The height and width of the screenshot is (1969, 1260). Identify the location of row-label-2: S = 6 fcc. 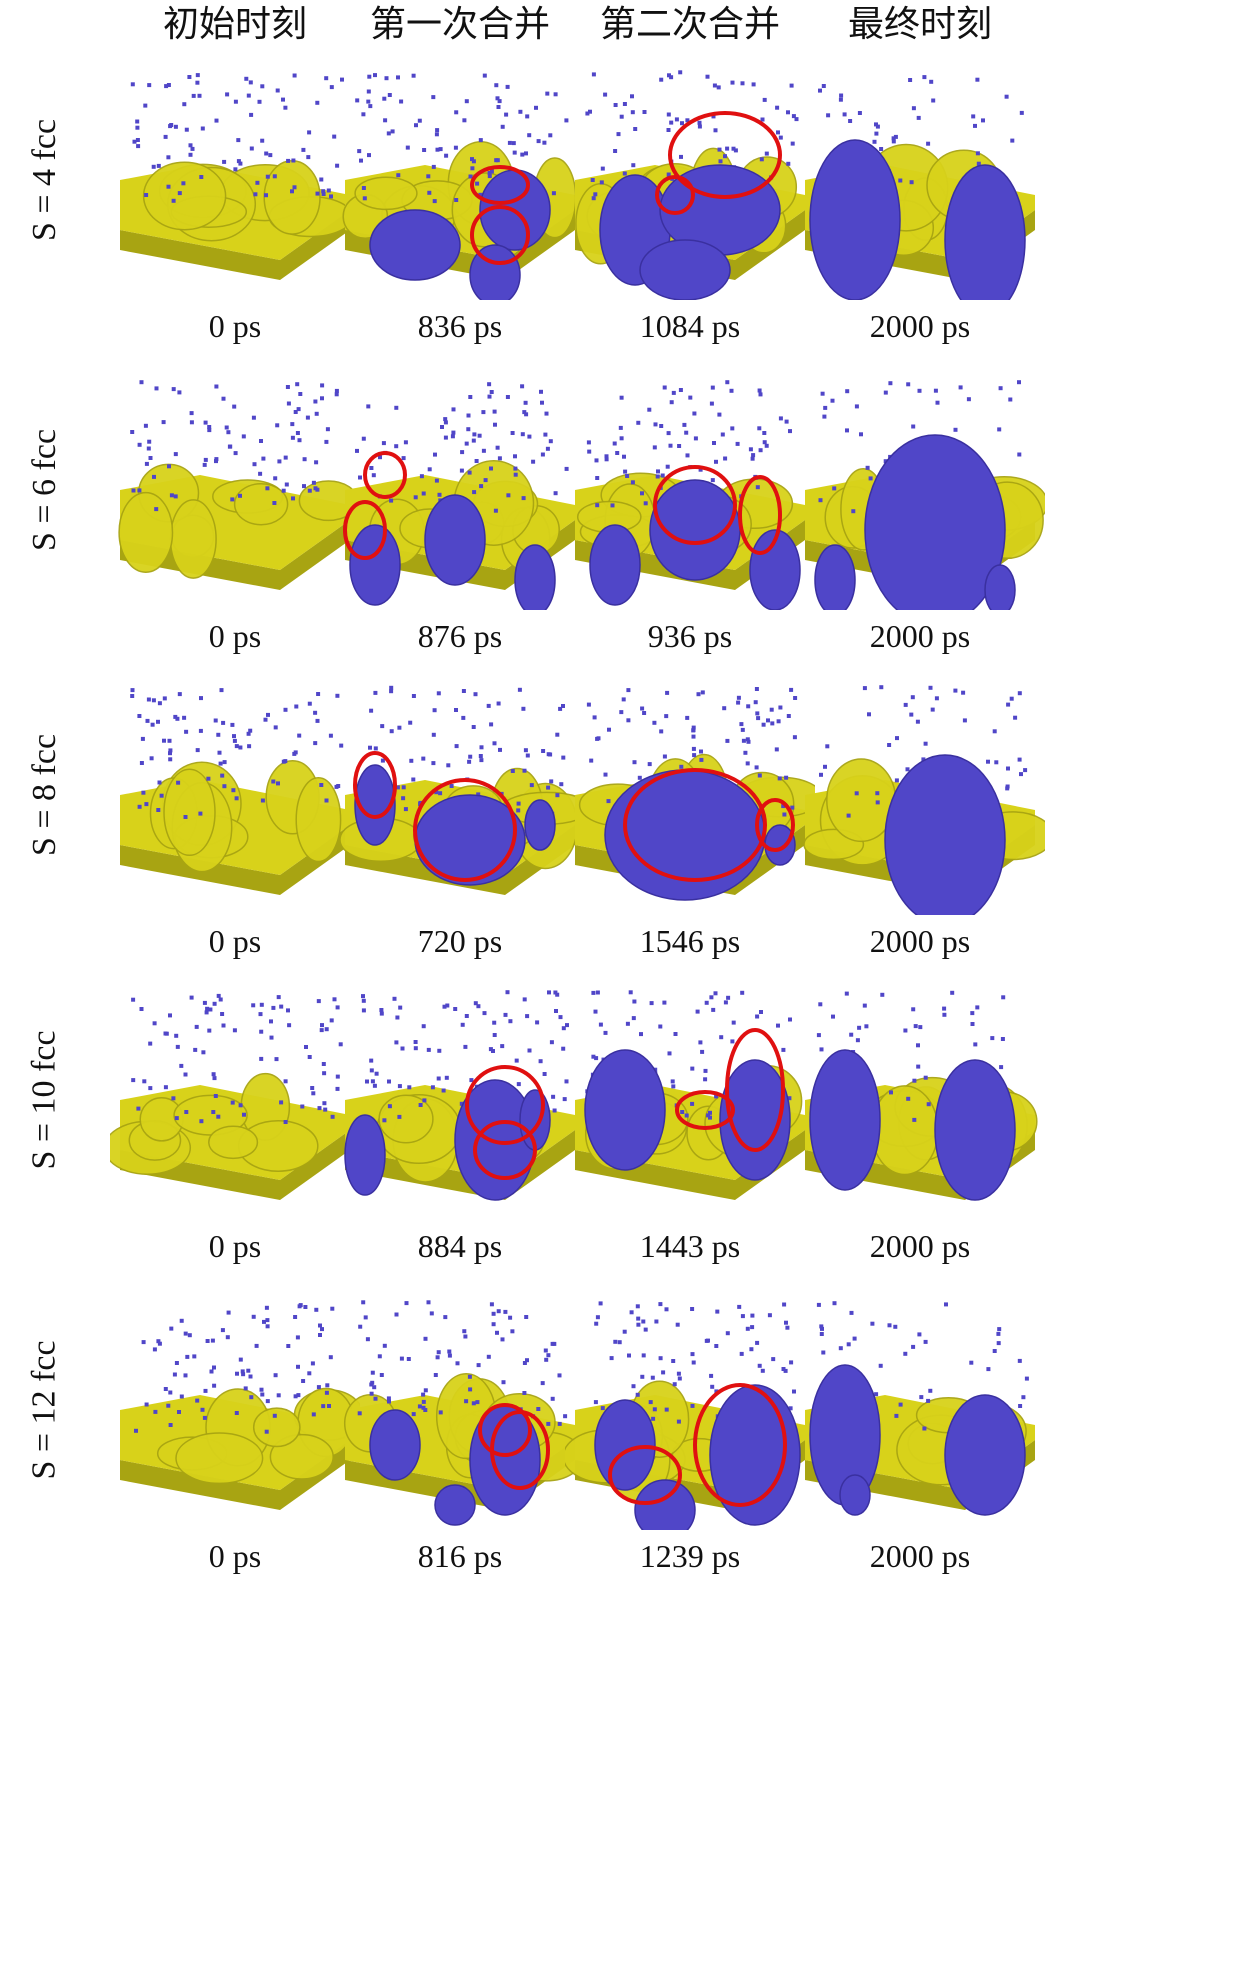
(45, 490).